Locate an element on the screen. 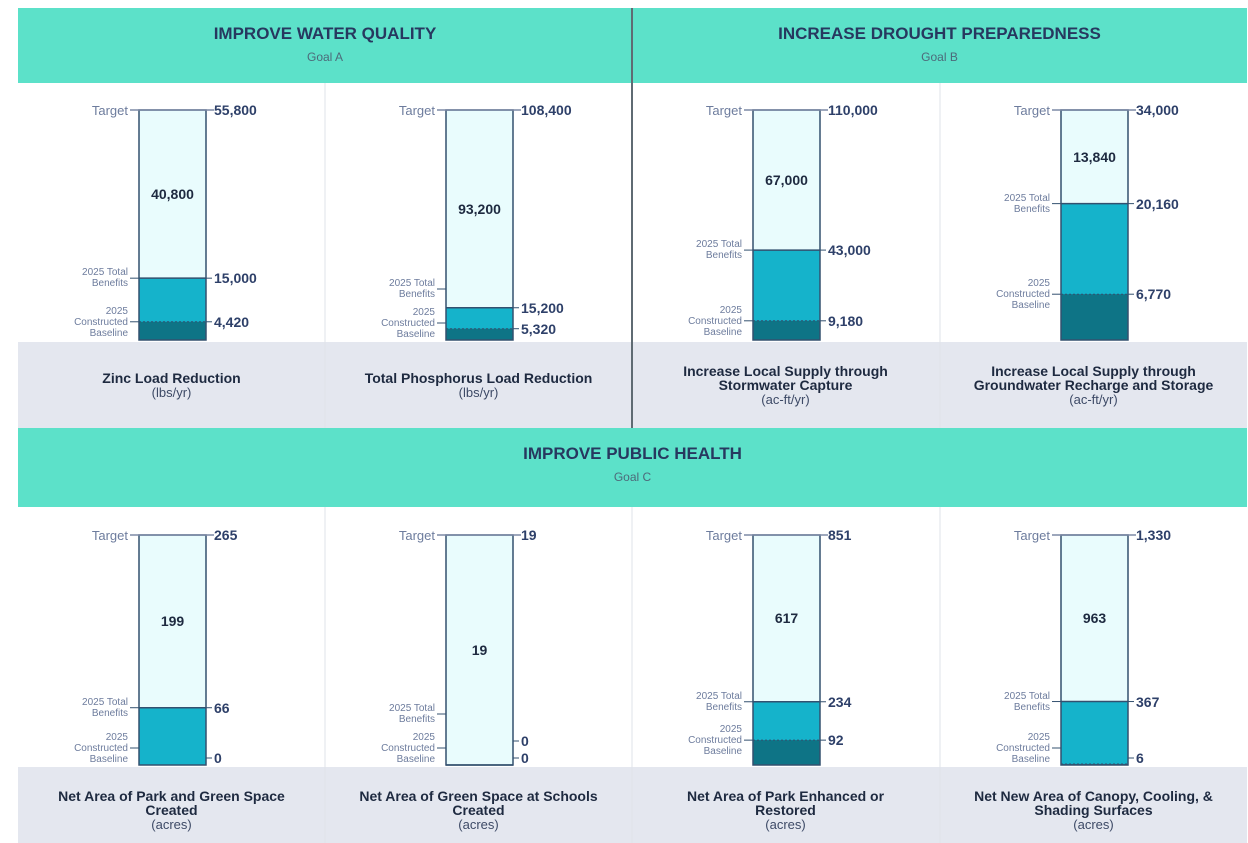 This screenshot has width=1248, height=843. value-label: 15,200 is located at coordinates (542, 307).